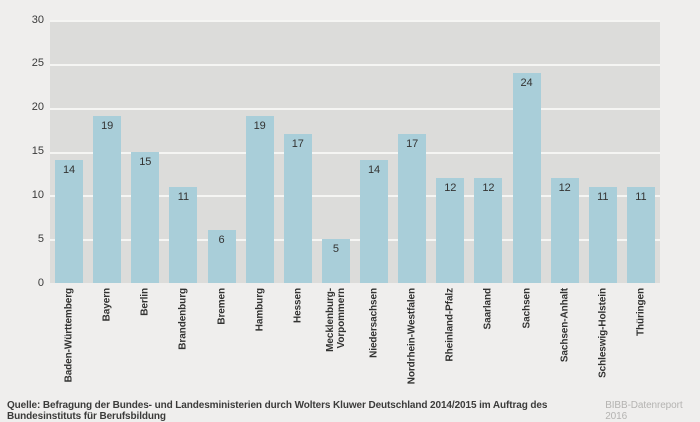 This screenshot has height=422, width=700. Describe the element at coordinates (222, 306) in the screenshot. I see `x-category-label: Bremen` at that location.